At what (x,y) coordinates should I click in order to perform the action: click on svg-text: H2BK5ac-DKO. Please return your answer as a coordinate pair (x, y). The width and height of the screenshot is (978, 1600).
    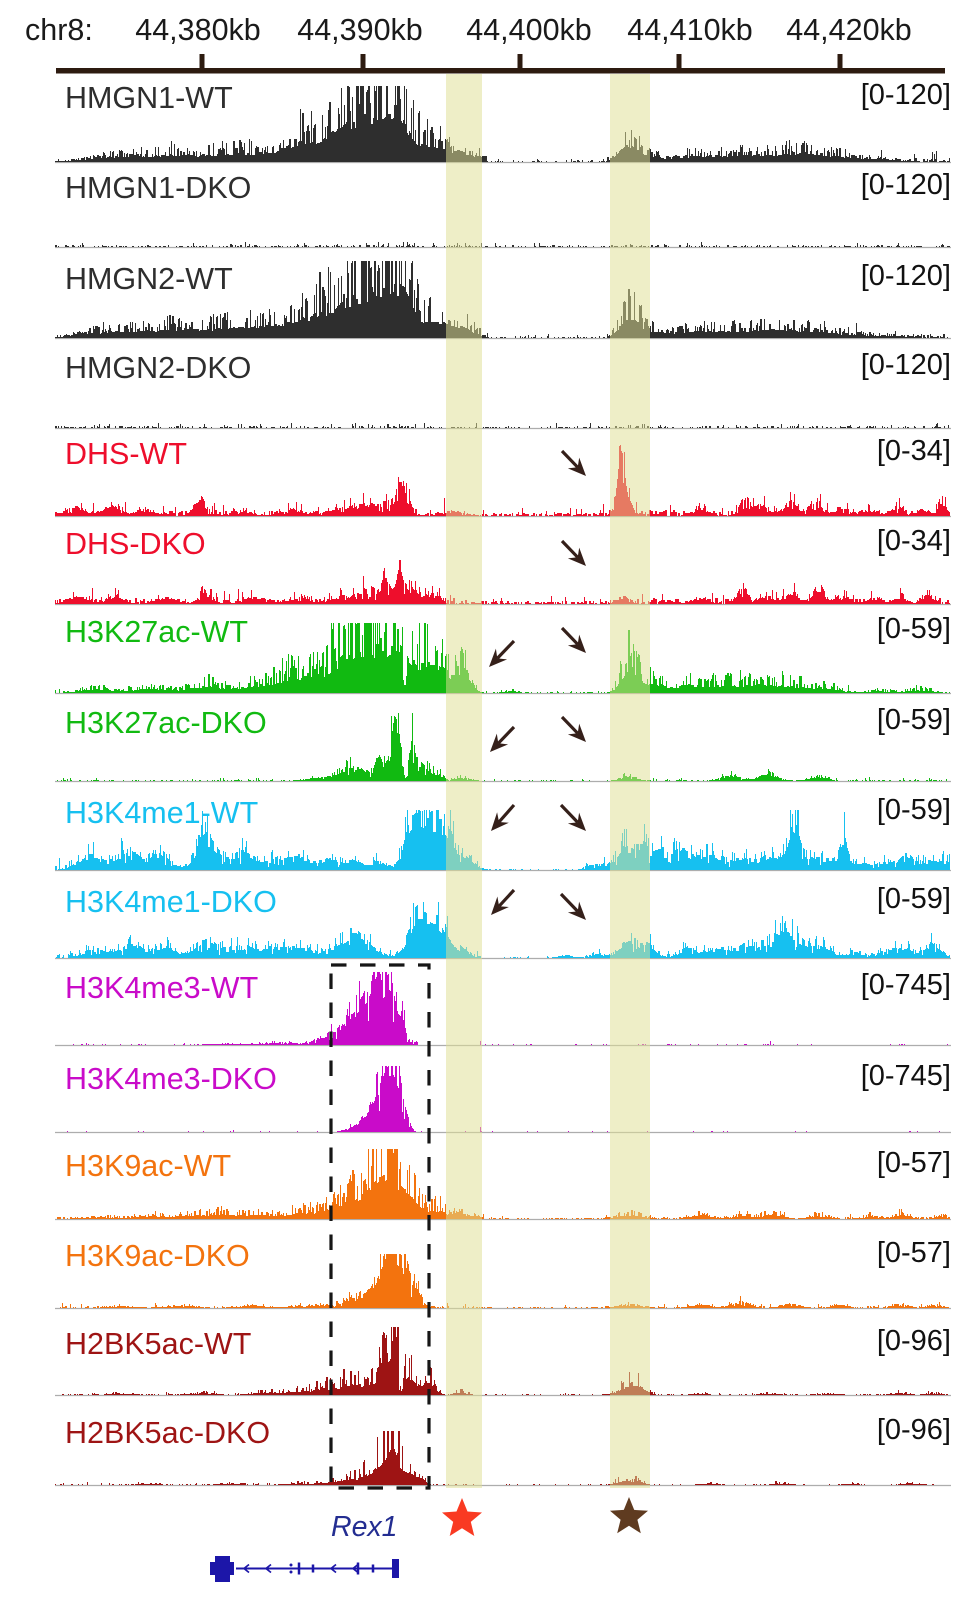
    Looking at the image, I should click on (167, 1433).